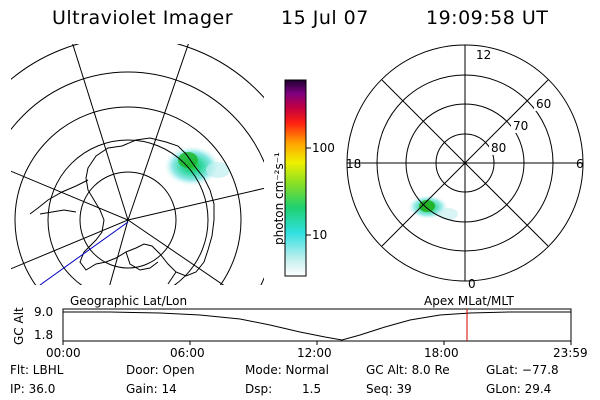  Describe the element at coordinates (314, 353) in the screenshot. I see `altitude-x-tick-2: 12:00` at that location.